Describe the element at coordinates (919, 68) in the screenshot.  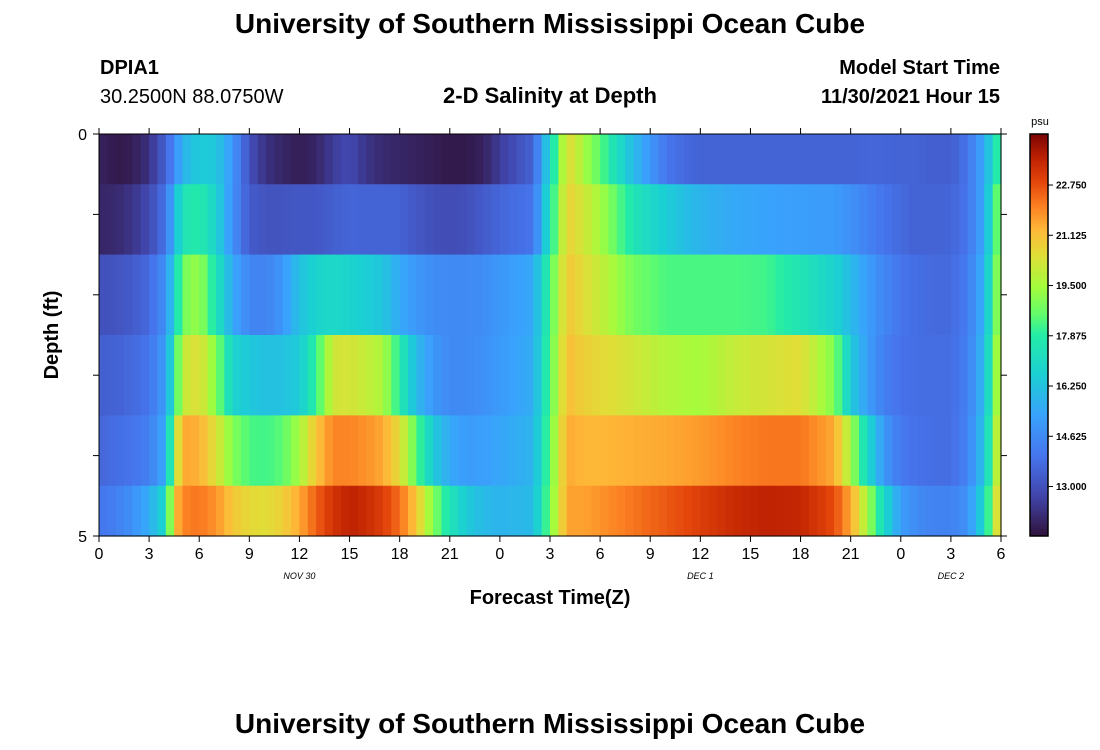
I see `model-start-label: Model Start Time` at that location.